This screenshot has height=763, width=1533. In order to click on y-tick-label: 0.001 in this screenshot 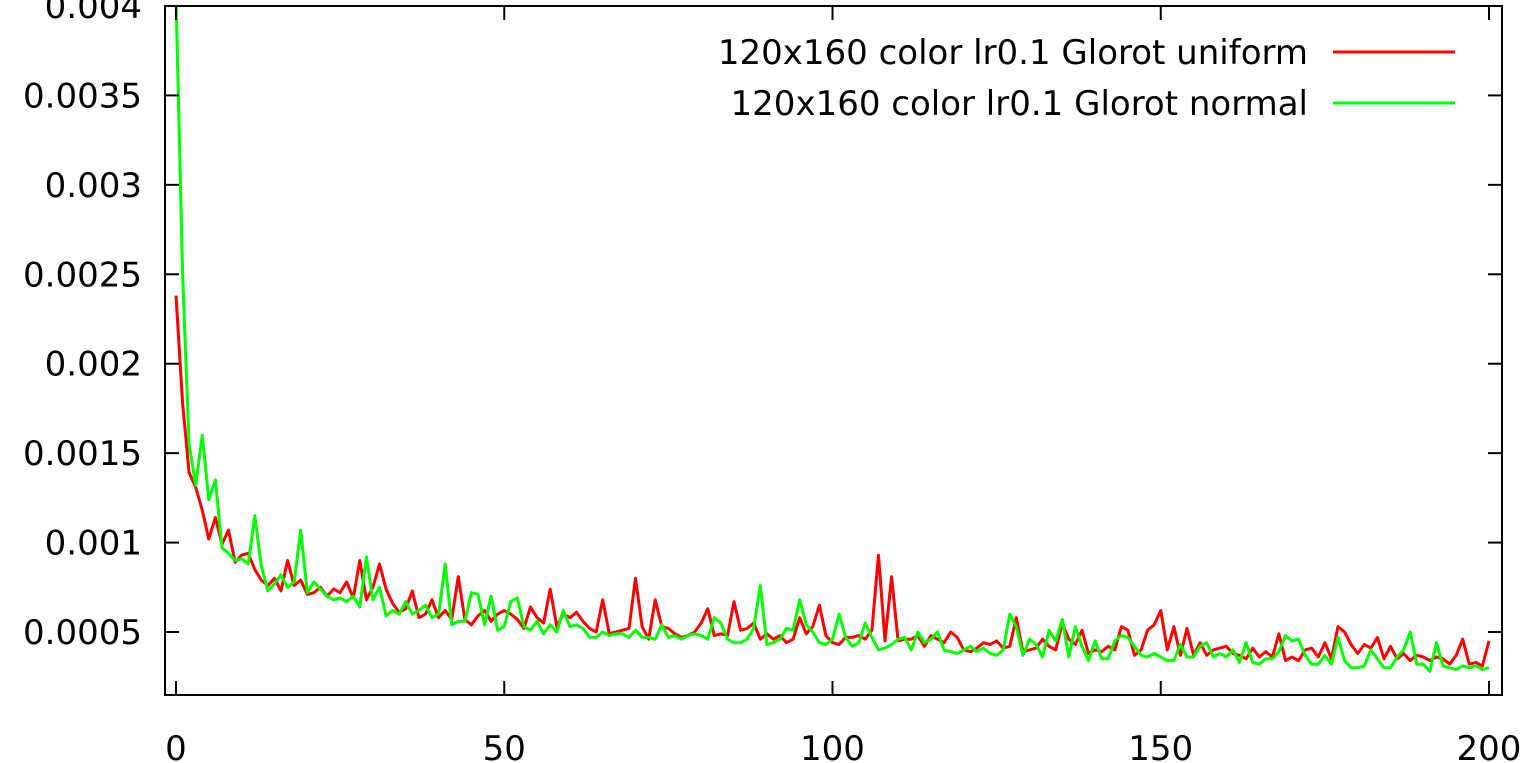, I will do `click(93, 544)`.